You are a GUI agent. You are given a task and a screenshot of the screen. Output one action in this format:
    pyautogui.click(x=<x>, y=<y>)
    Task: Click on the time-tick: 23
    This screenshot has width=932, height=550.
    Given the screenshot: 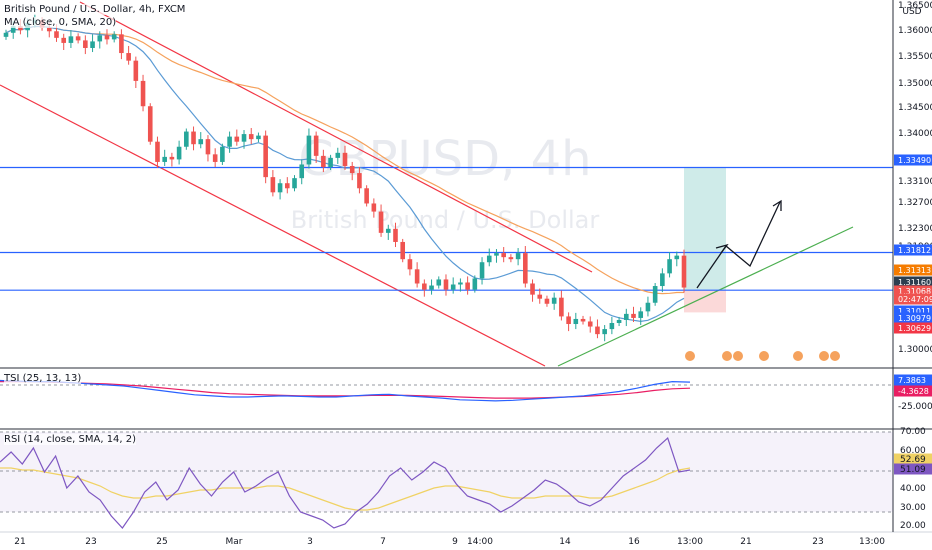 What is the action you would take?
    pyautogui.click(x=90, y=542)
    